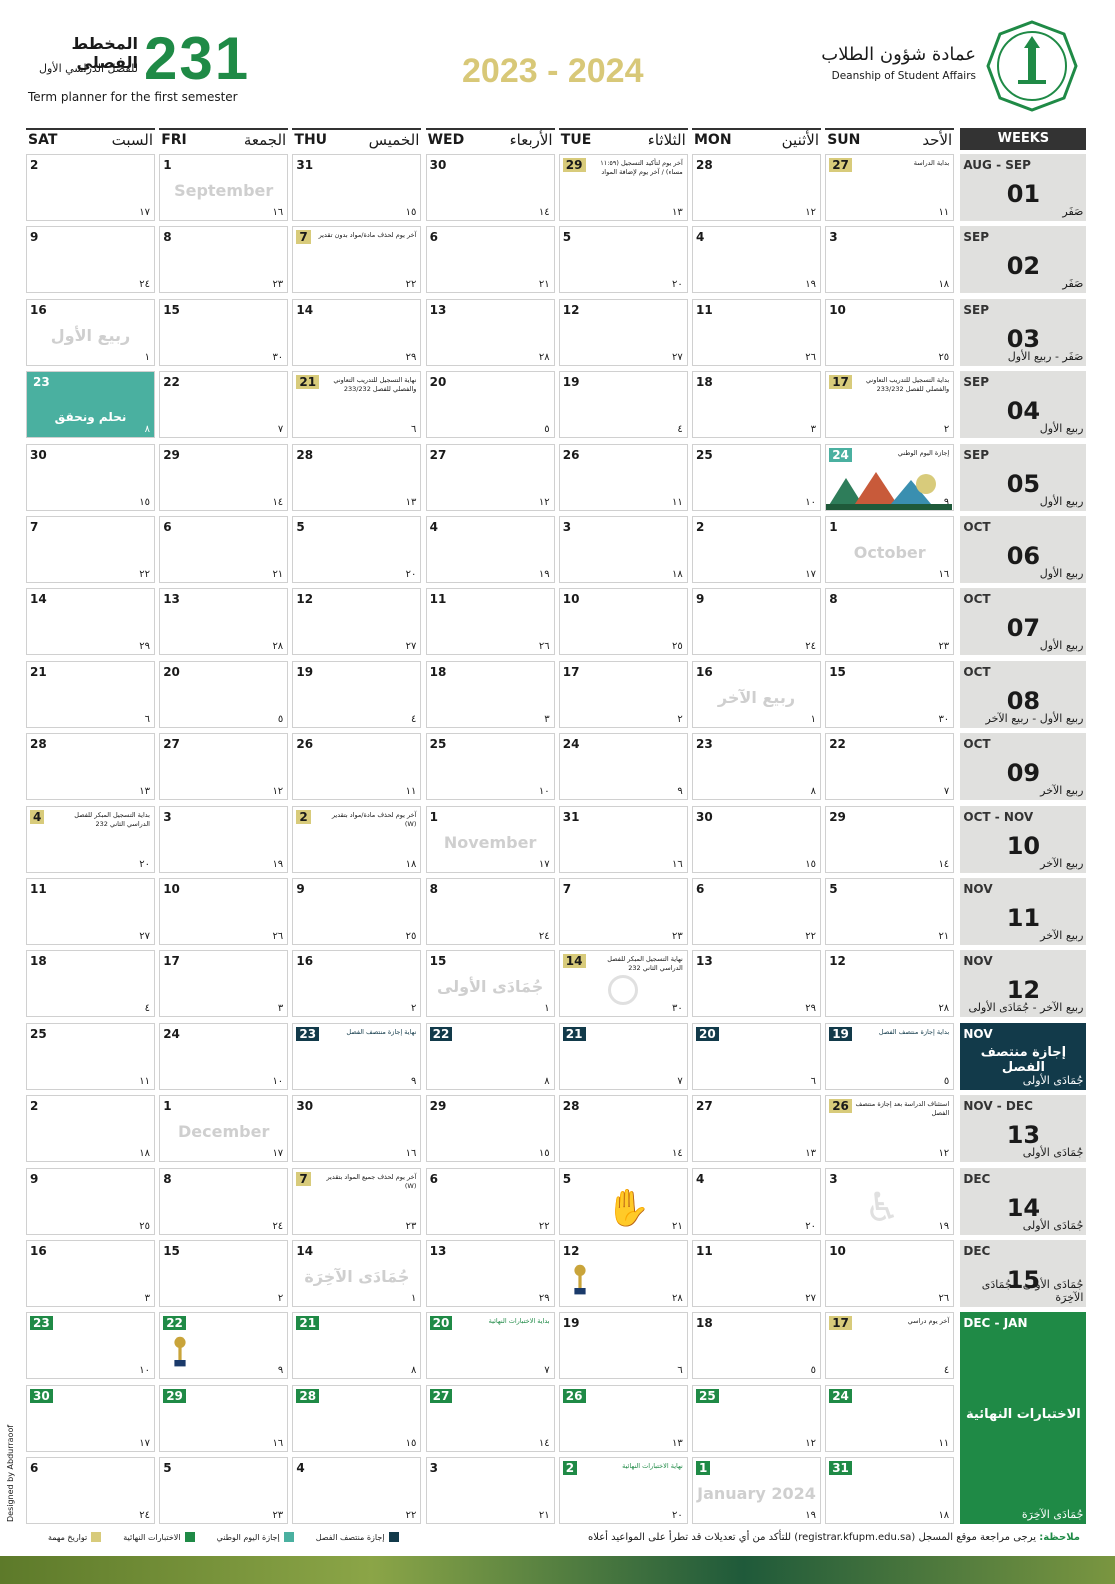 The height and width of the screenshot is (1584, 1115). What do you see at coordinates (890, 1491) in the screenshot?
I see `calendar-day-cell: 31 ١٨` at bounding box center [890, 1491].